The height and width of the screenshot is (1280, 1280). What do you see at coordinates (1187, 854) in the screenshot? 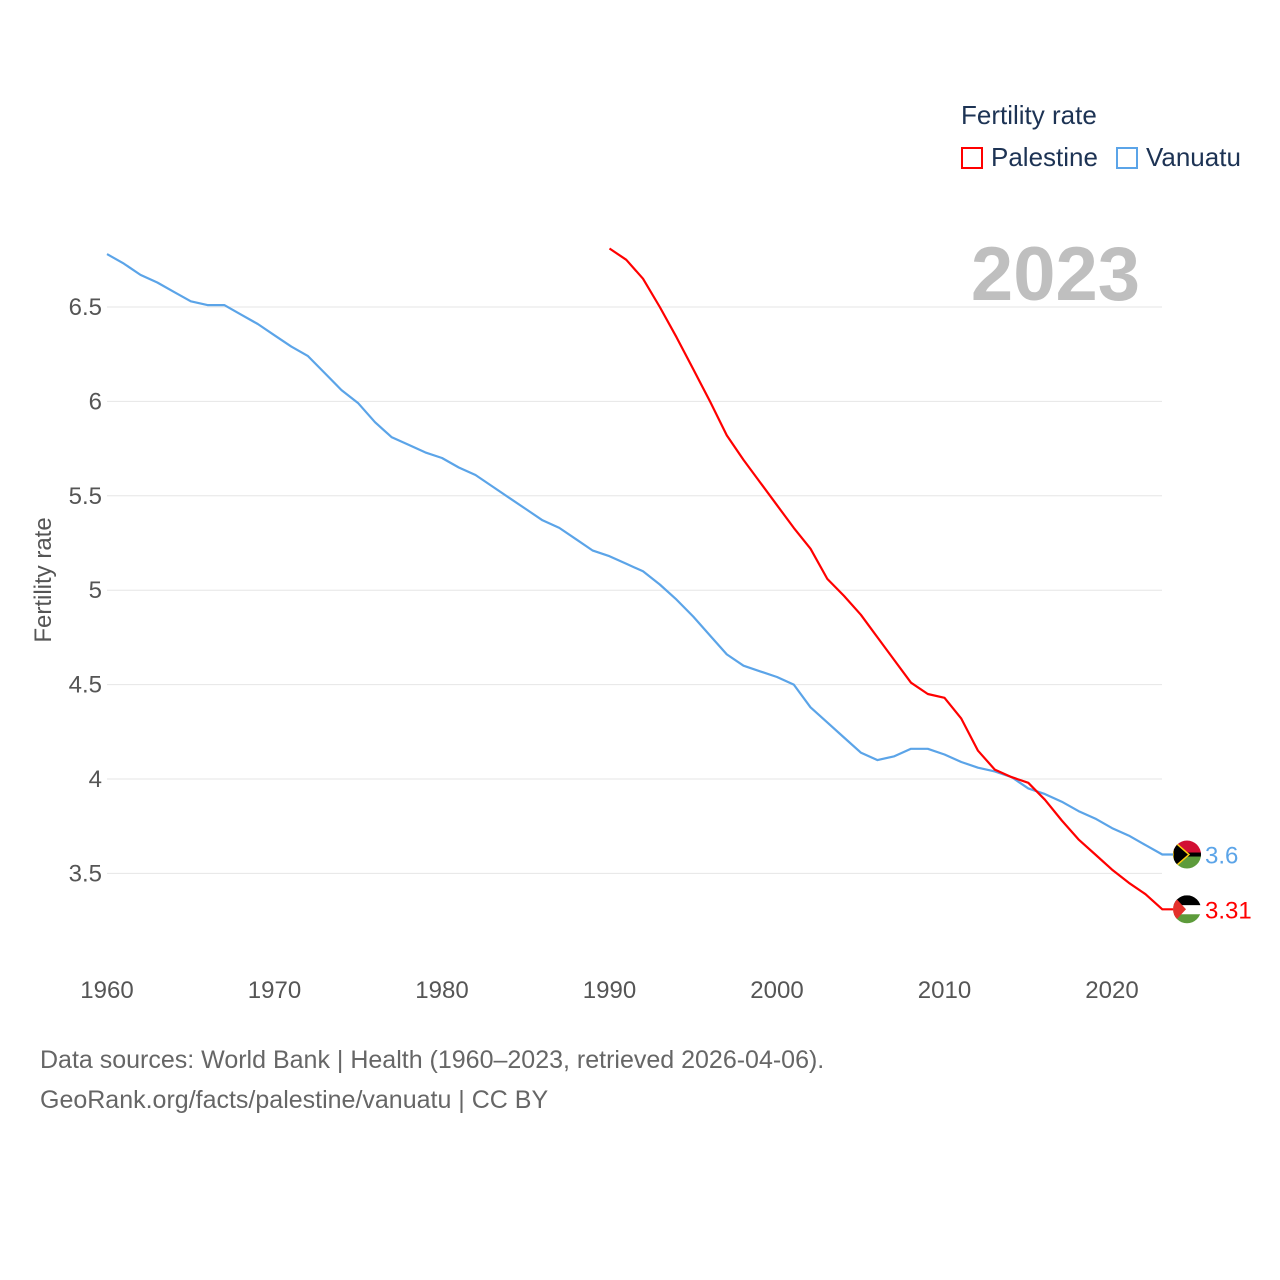
I see `vanuatu-flag-icon` at bounding box center [1187, 854].